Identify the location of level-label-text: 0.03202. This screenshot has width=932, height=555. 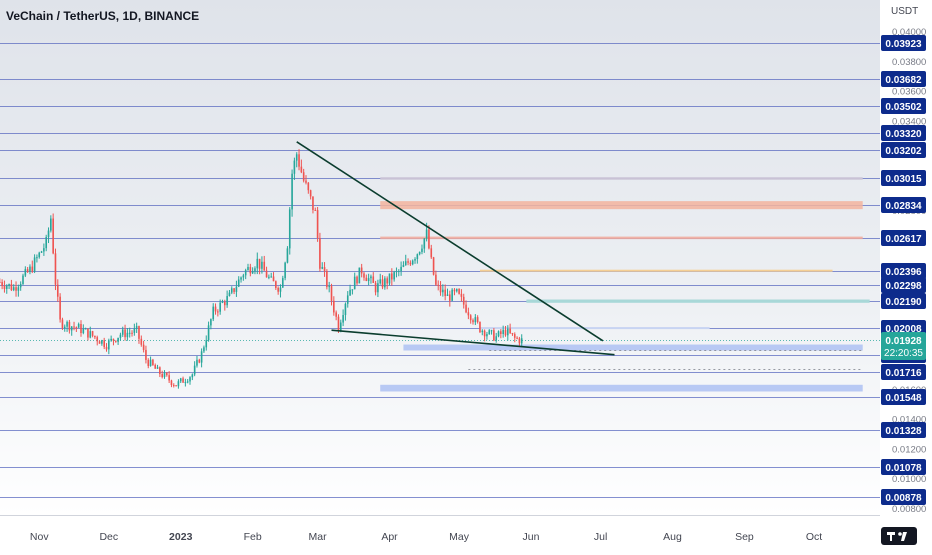
(903, 151).